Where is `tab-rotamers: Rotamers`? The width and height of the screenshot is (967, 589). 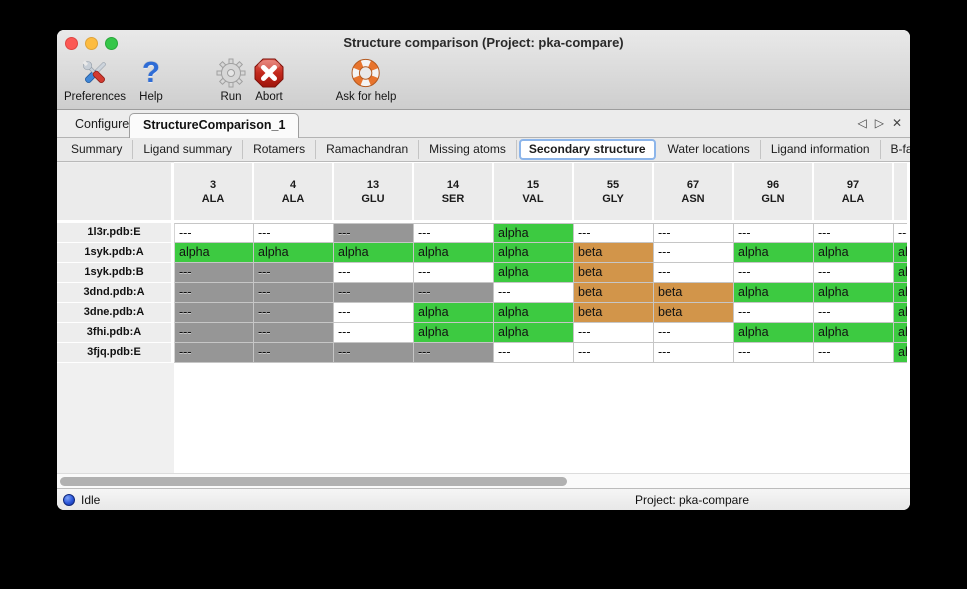 tab-rotamers: Rotamers is located at coordinates (280, 149).